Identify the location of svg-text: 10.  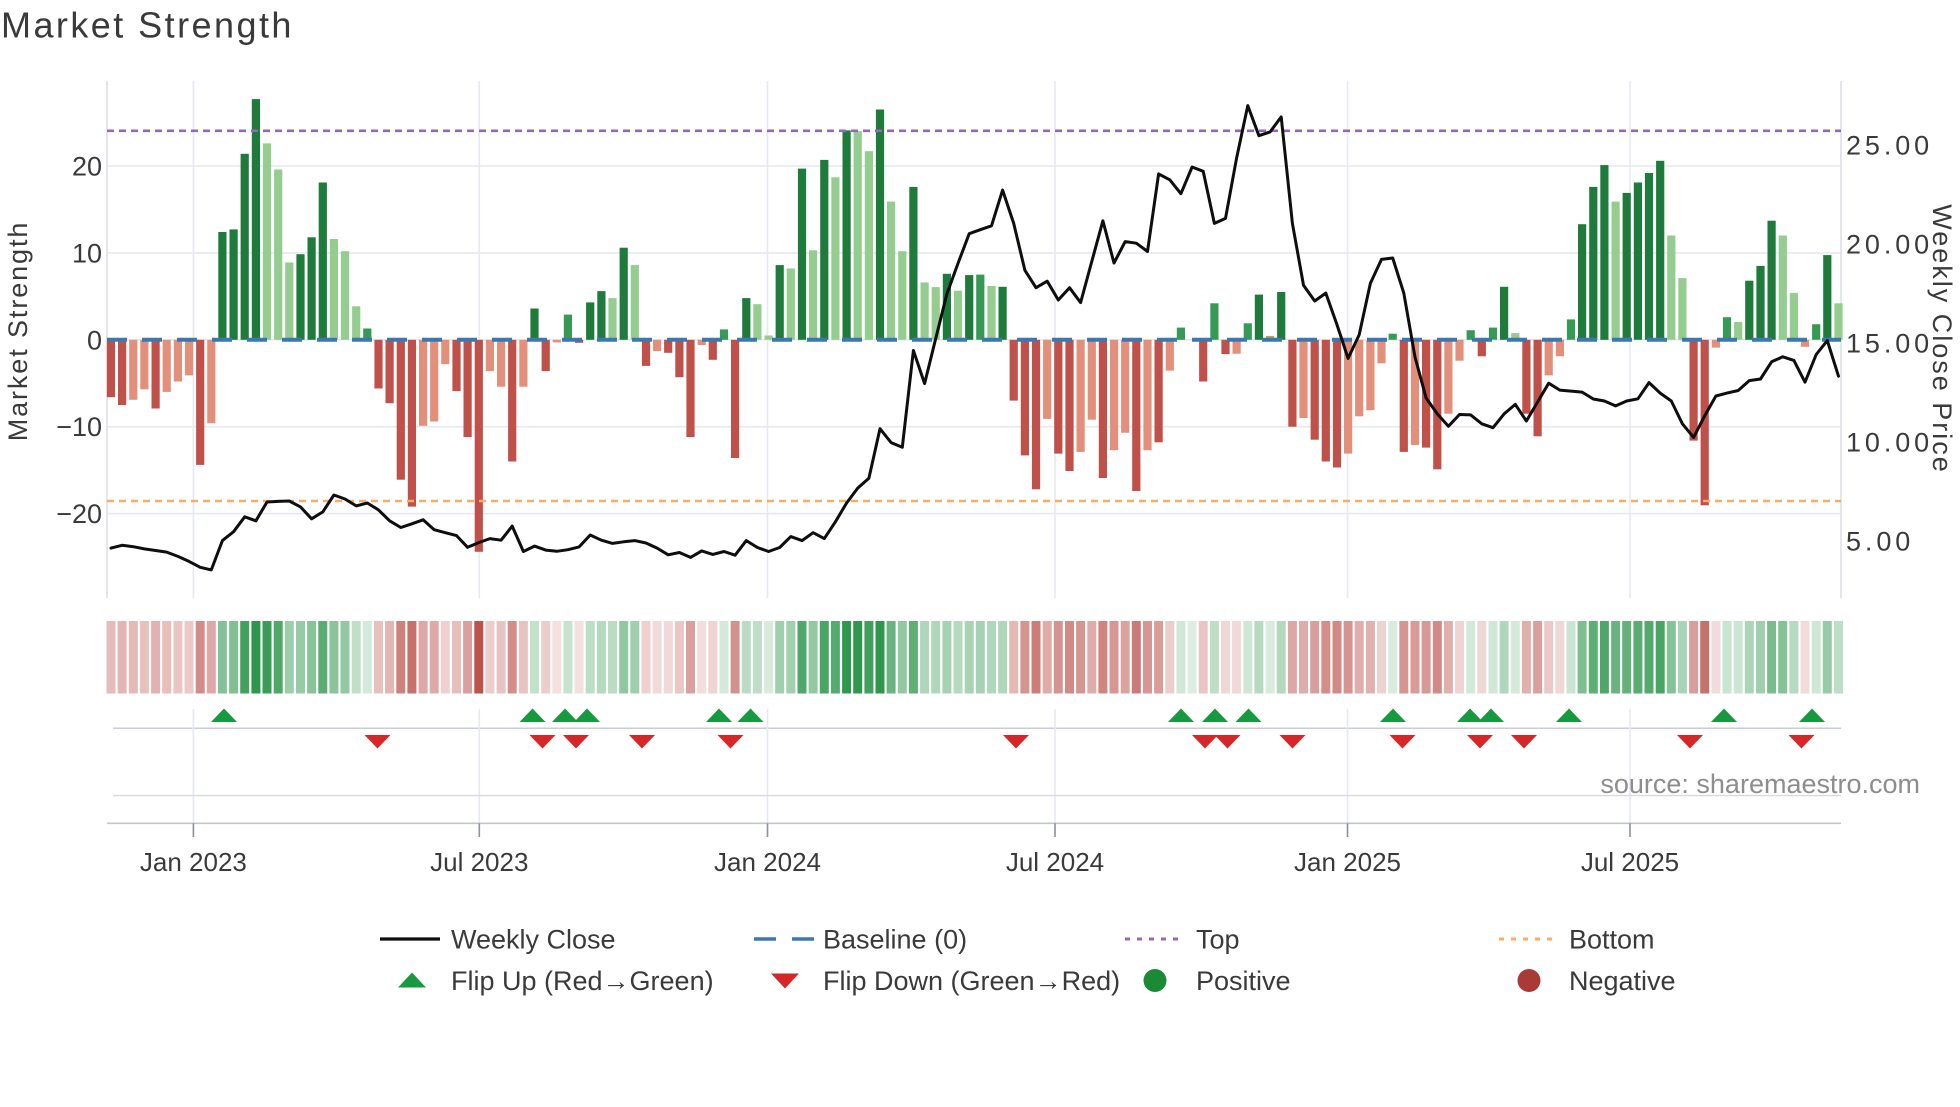
(87, 253).